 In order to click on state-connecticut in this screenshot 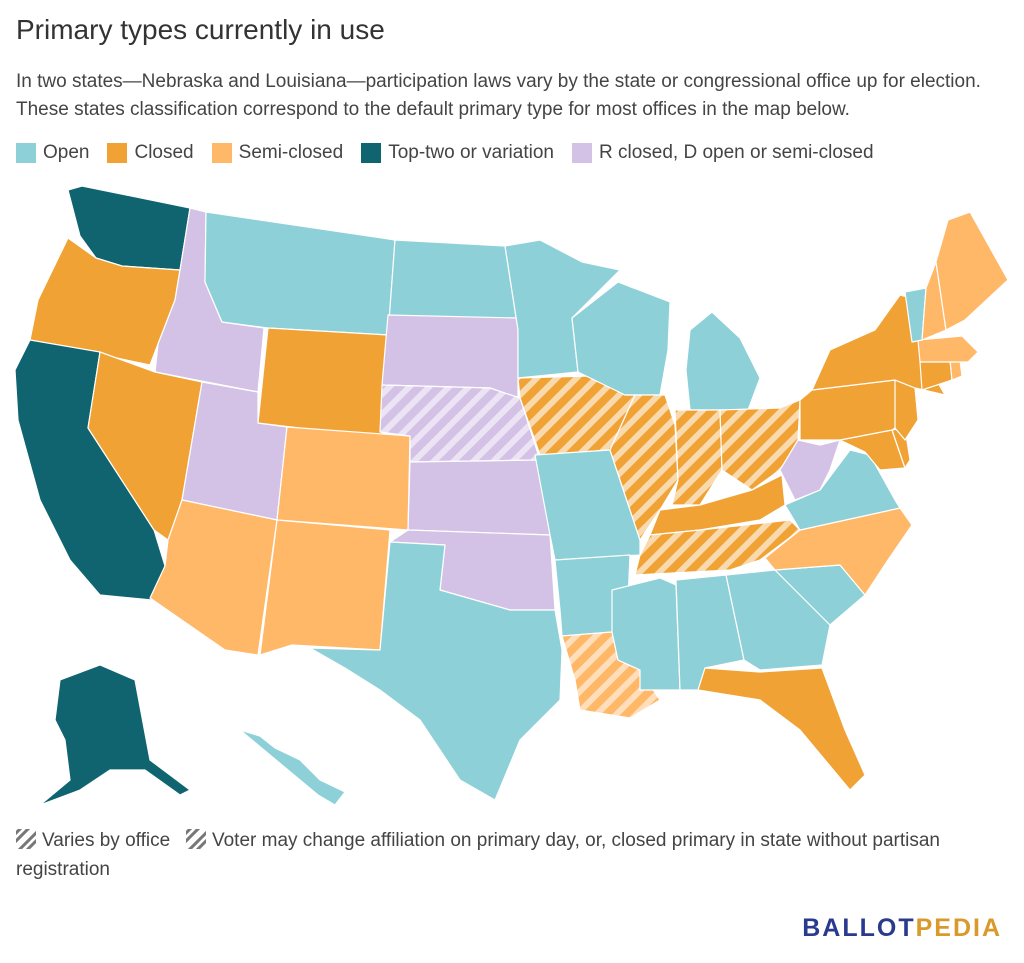, I will do `click(936, 375)`.